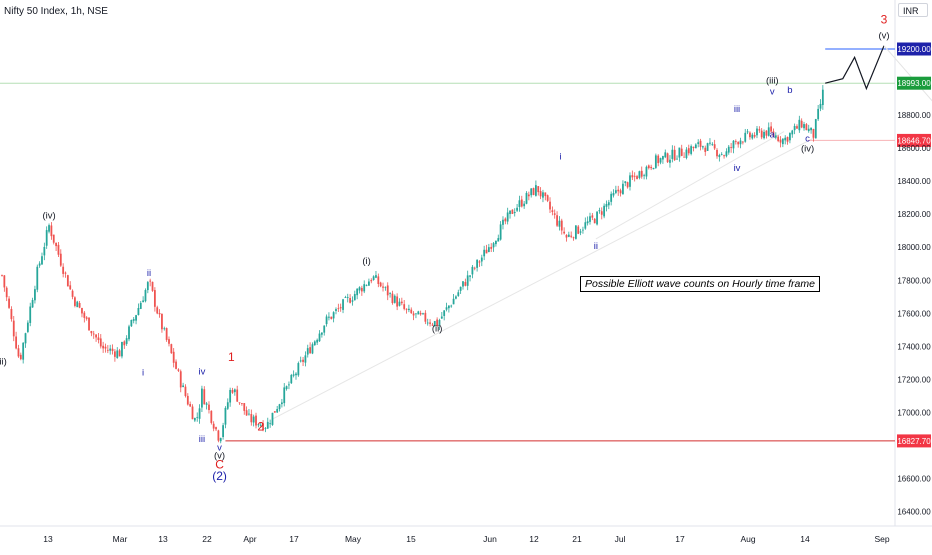 The width and height of the screenshot is (932, 555). What do you see at coordinates (466, 539) in the screenshot?
I see `time-axis: 13 Mar 13 22 Apr 17 May 15 Jun 12 21 Jul 17 Aug 14 Sep` at bounding box center [466, 539].